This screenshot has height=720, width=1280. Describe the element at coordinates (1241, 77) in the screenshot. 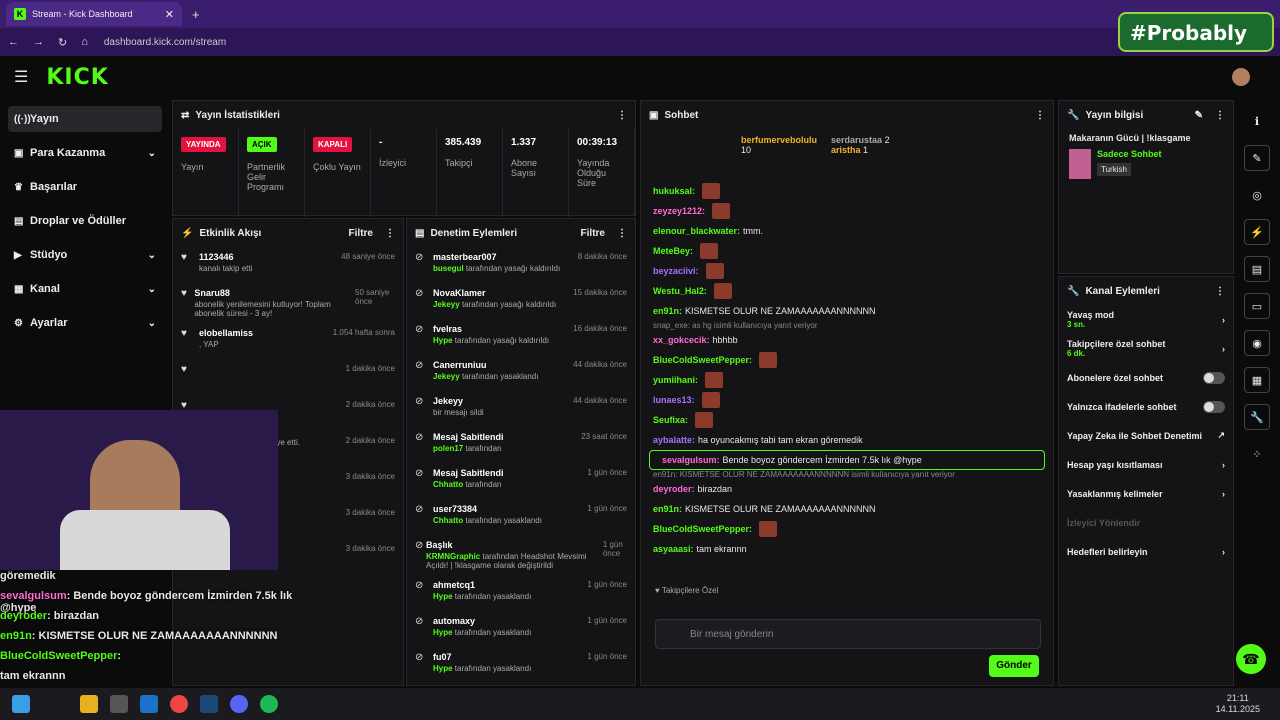

I see `user-avatar` at that location.